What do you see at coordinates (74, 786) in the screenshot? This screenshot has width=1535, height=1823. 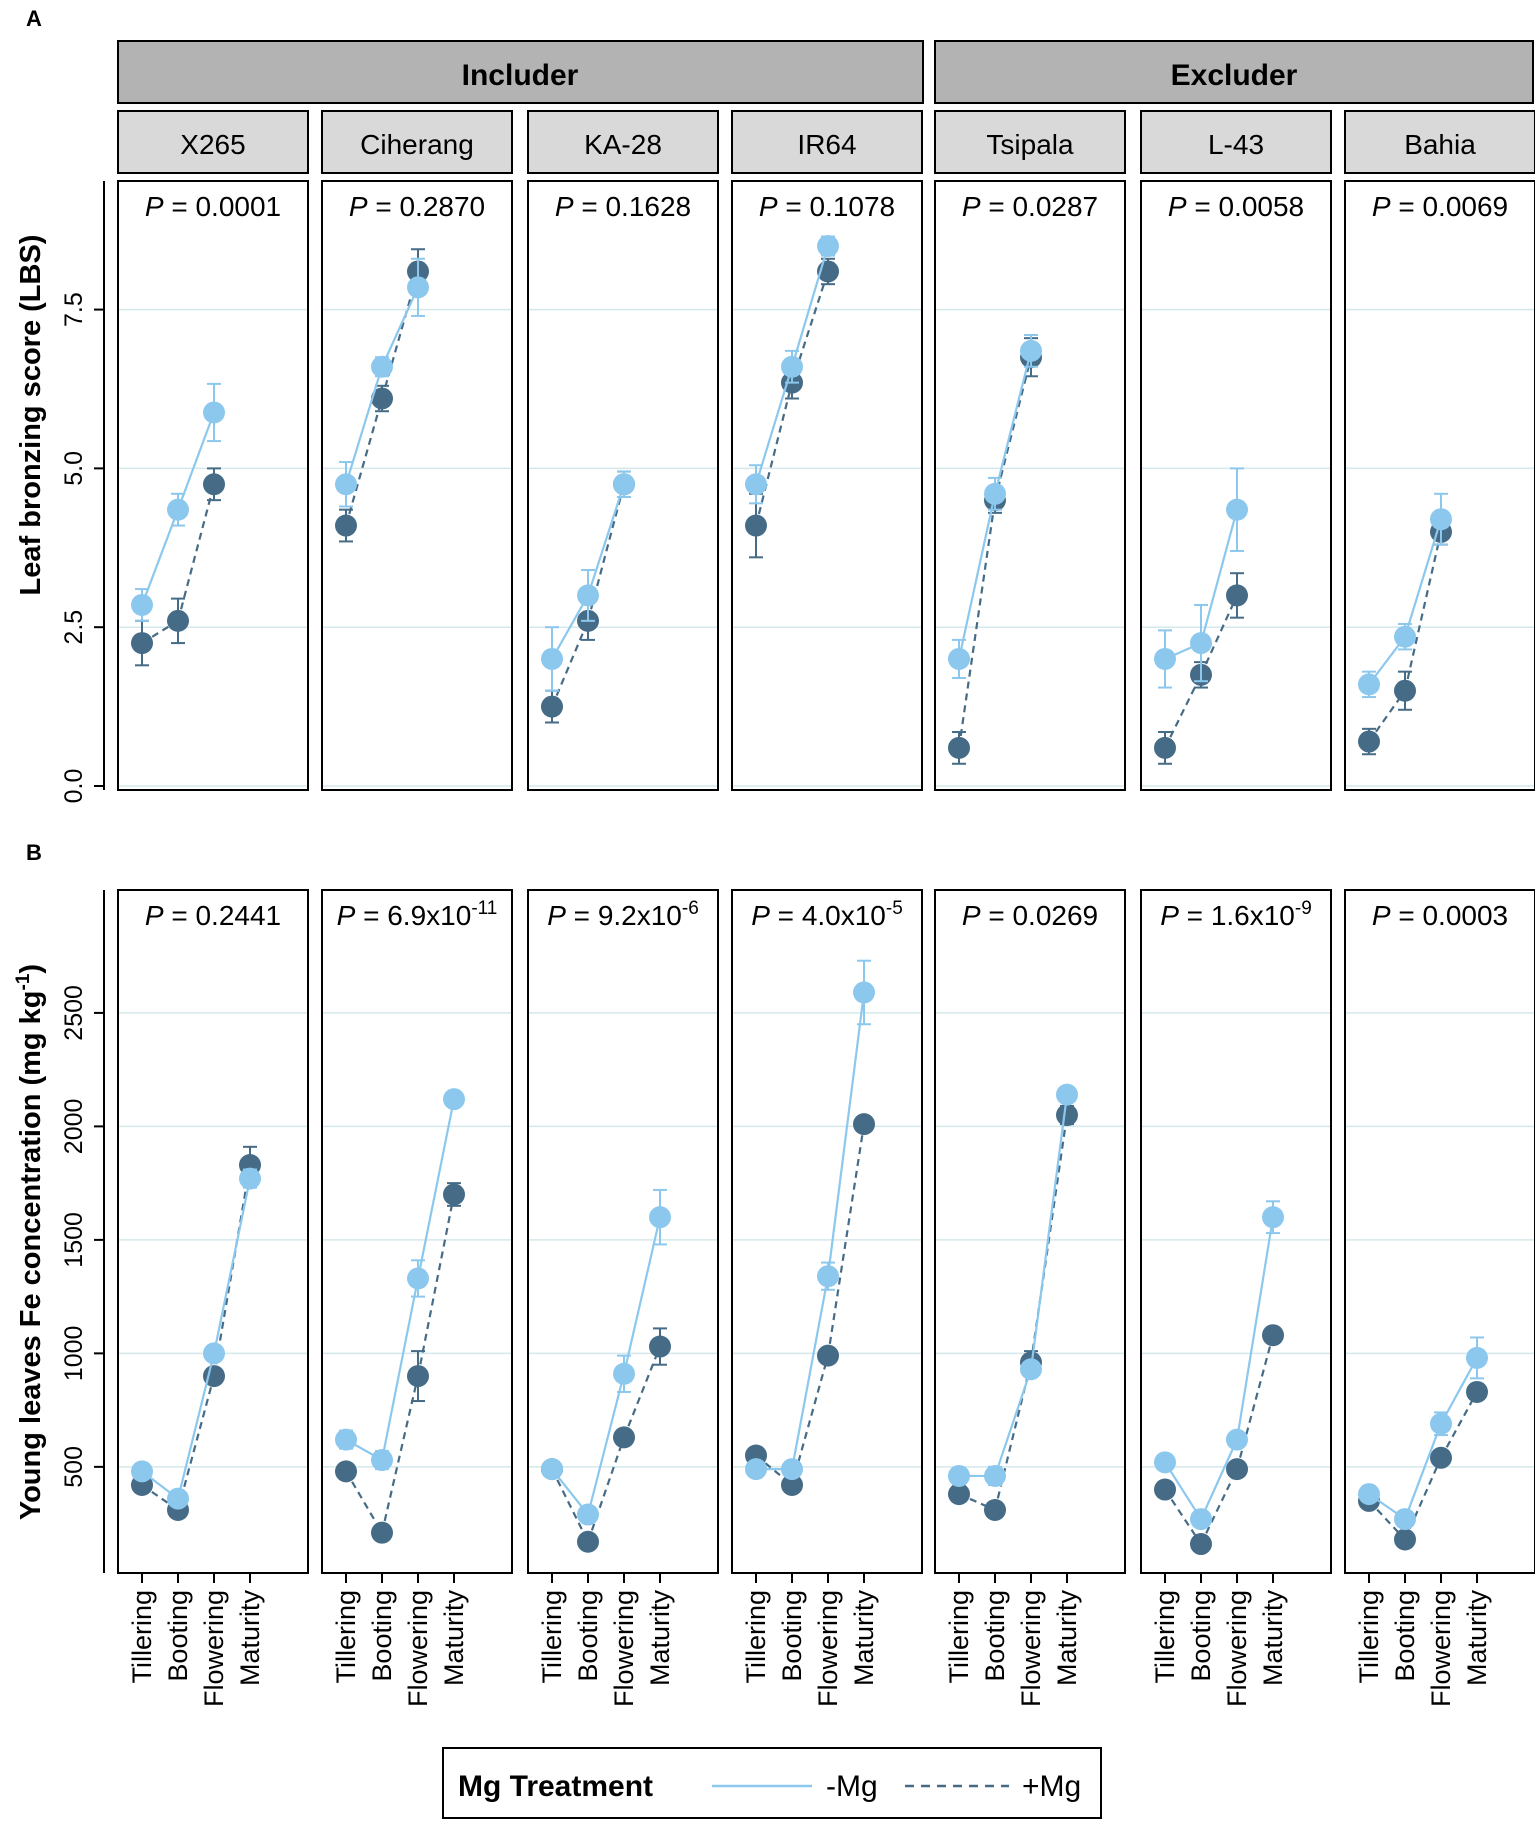 I see `y-tick-label-a-0: 0.0` at bounding box center [74, 786].